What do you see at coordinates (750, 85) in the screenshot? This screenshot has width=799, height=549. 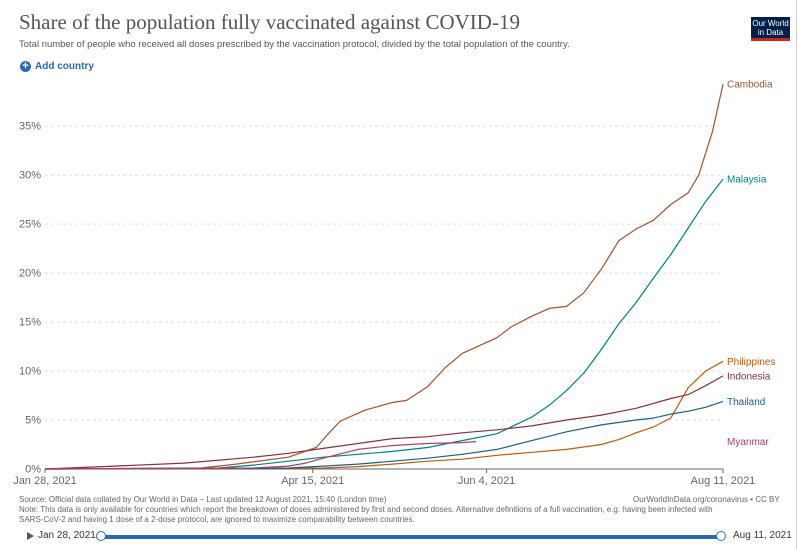 I see `series-label-cambodia: Cambodia` at bounding box center [750, 85].